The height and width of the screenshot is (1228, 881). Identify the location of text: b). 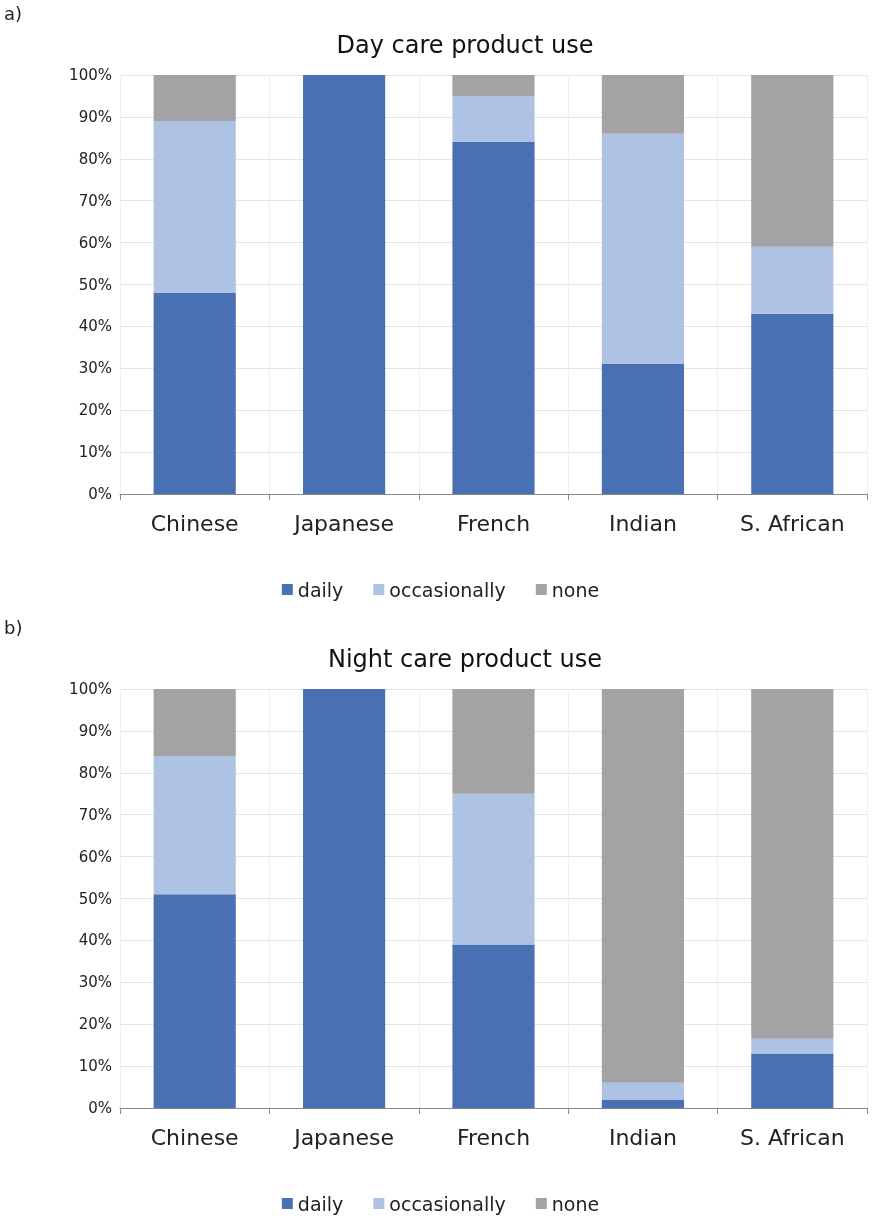
(13, 627).